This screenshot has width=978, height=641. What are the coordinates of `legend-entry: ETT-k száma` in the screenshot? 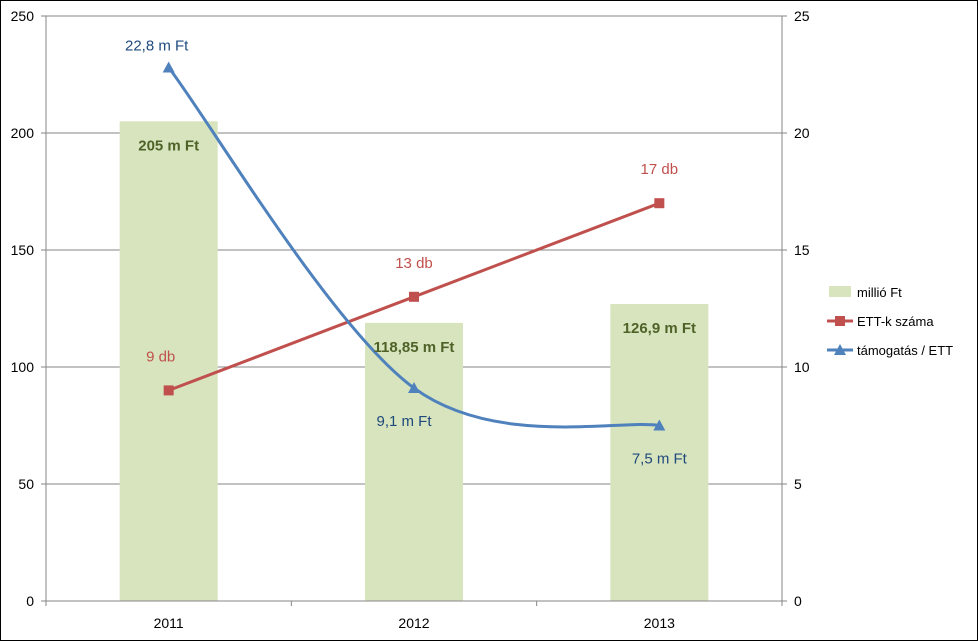 It's located at (895, 321).